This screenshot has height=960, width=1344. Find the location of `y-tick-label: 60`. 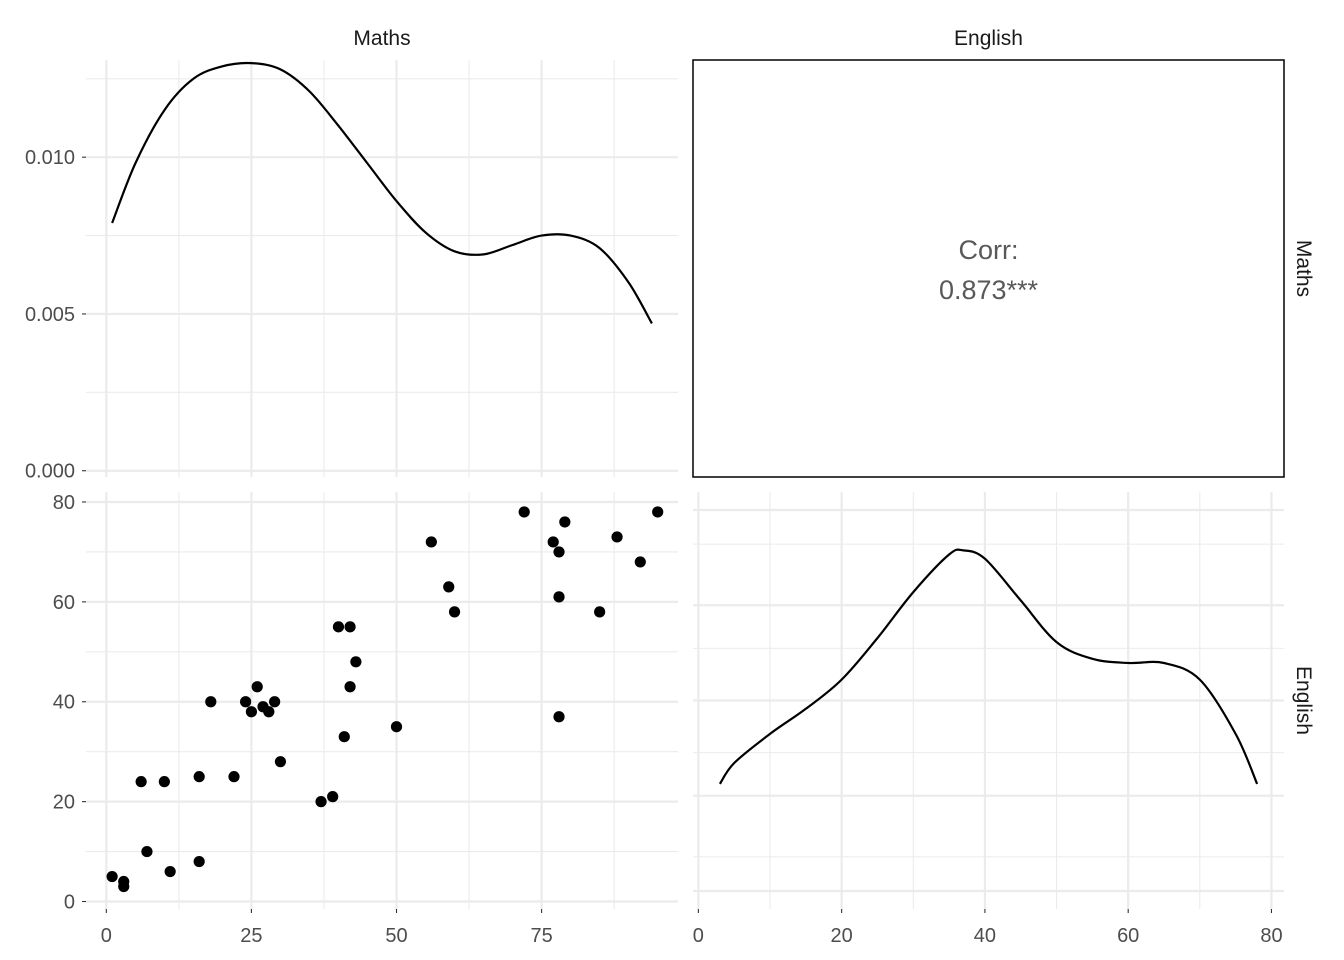

y-tick-label: 60 is located at coordinates (64, 603).